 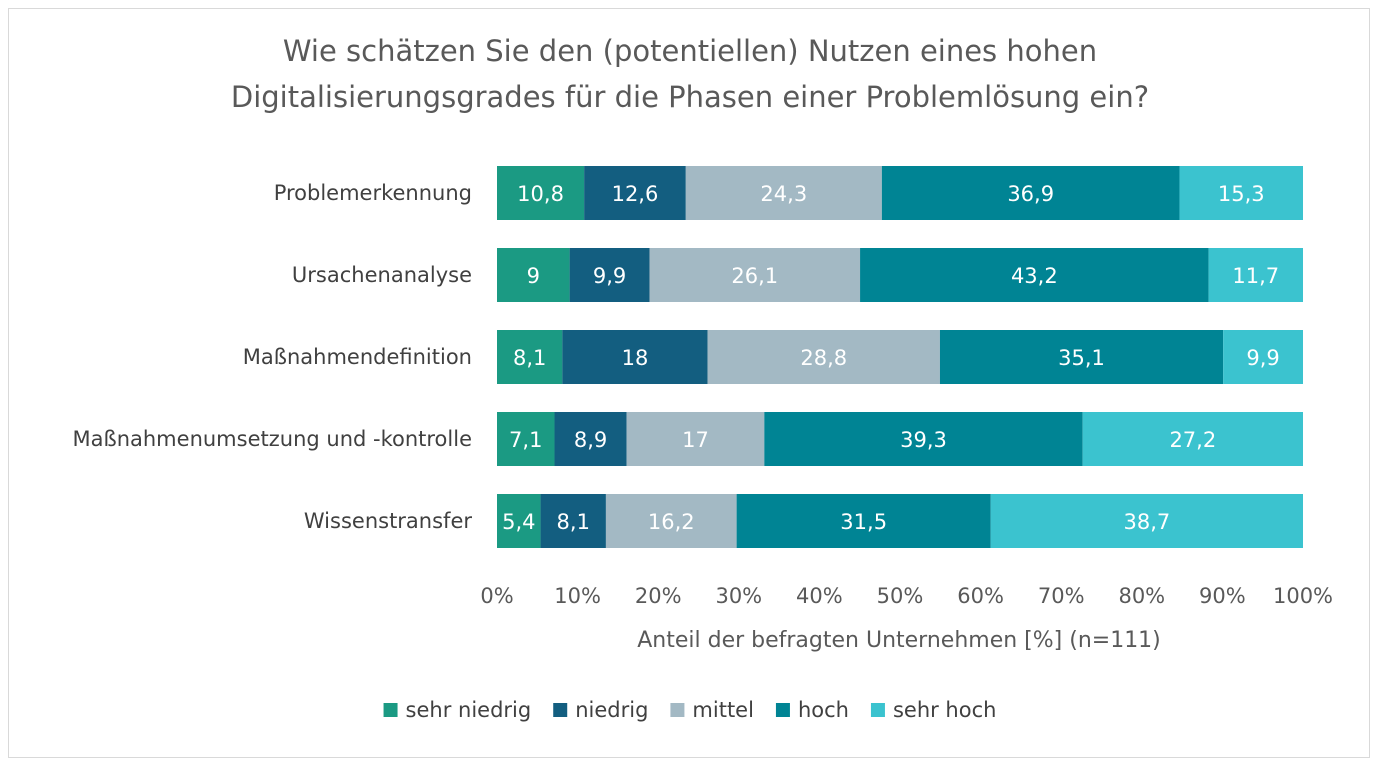 I want to click on category-label: Maßnahmenumsetzung und -kontrolle, so click(x=272, y=439).